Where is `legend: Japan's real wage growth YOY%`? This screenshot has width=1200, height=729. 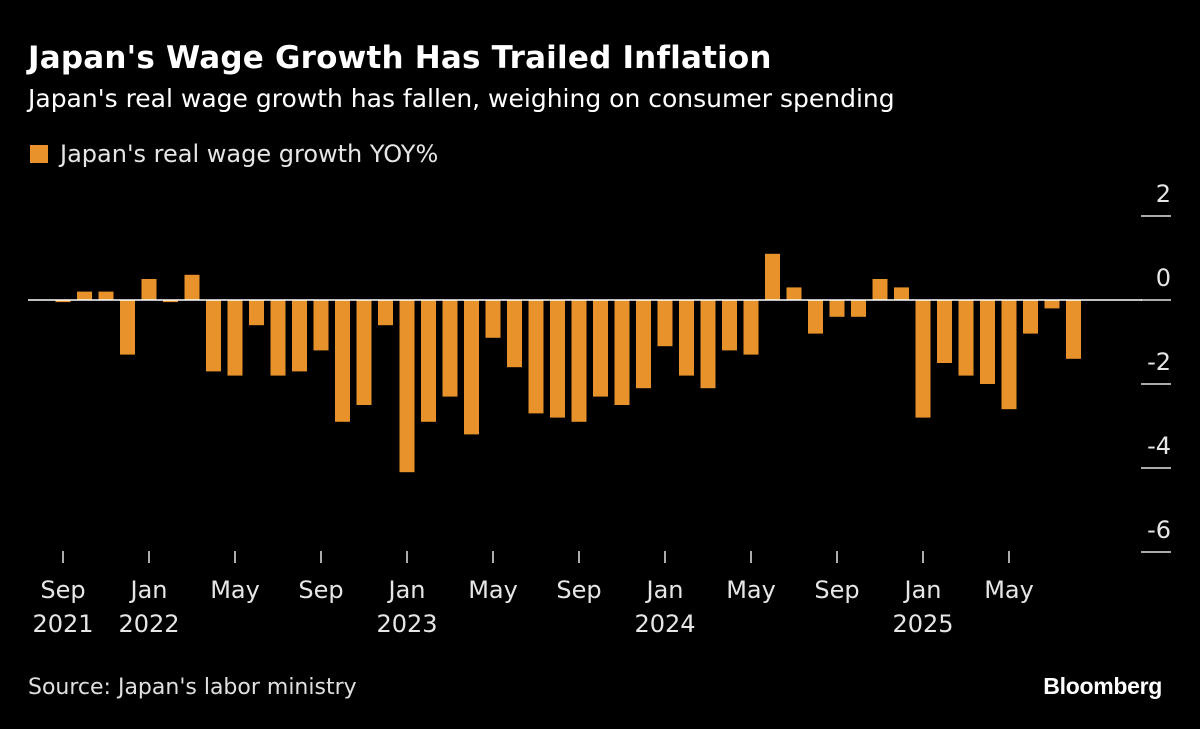
legend: Japan's real wage growth YOY% is located at coordinates (234, 154).